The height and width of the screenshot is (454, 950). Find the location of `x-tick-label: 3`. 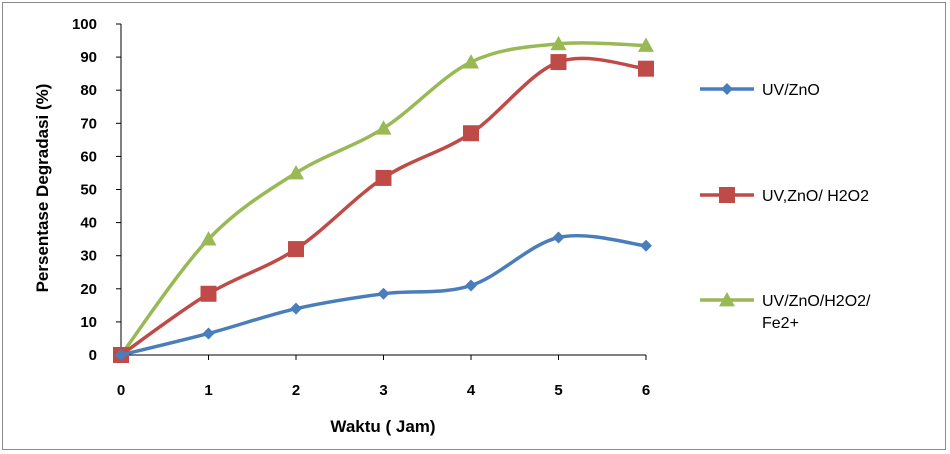

x-tick-label: 3 is located at coordinates (383, 390).